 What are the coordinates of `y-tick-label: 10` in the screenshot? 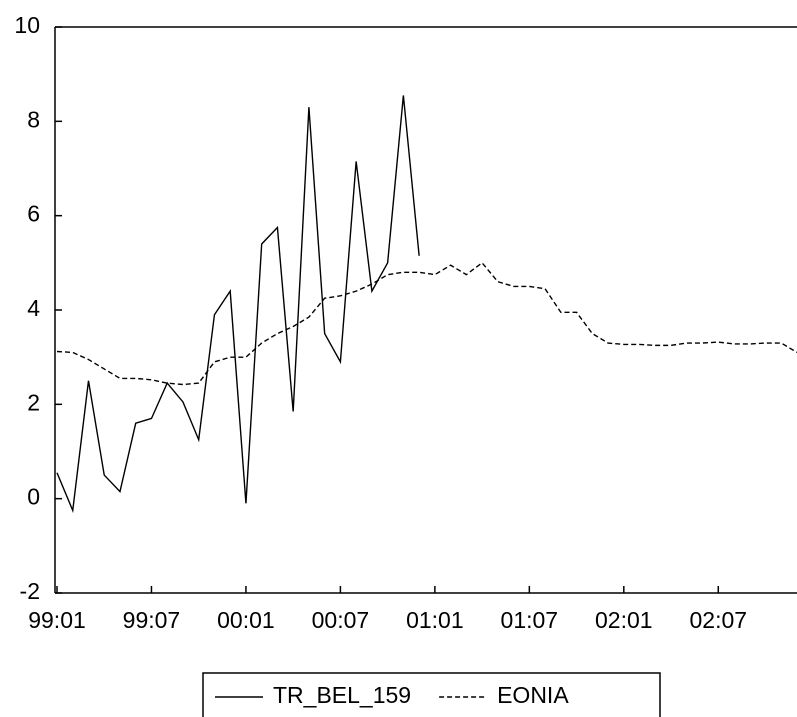 It's located at (27, 25).